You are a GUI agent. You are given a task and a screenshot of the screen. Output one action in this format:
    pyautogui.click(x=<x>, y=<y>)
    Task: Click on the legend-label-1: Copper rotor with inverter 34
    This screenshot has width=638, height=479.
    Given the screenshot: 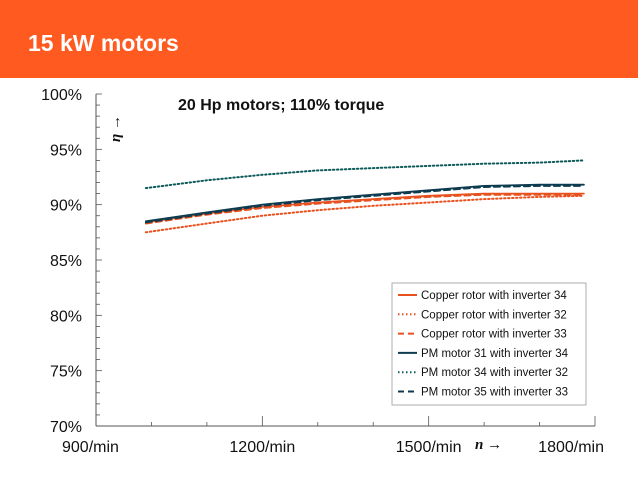 What is the action you would take?
    pyautogui.click(x=494, y=296)
    